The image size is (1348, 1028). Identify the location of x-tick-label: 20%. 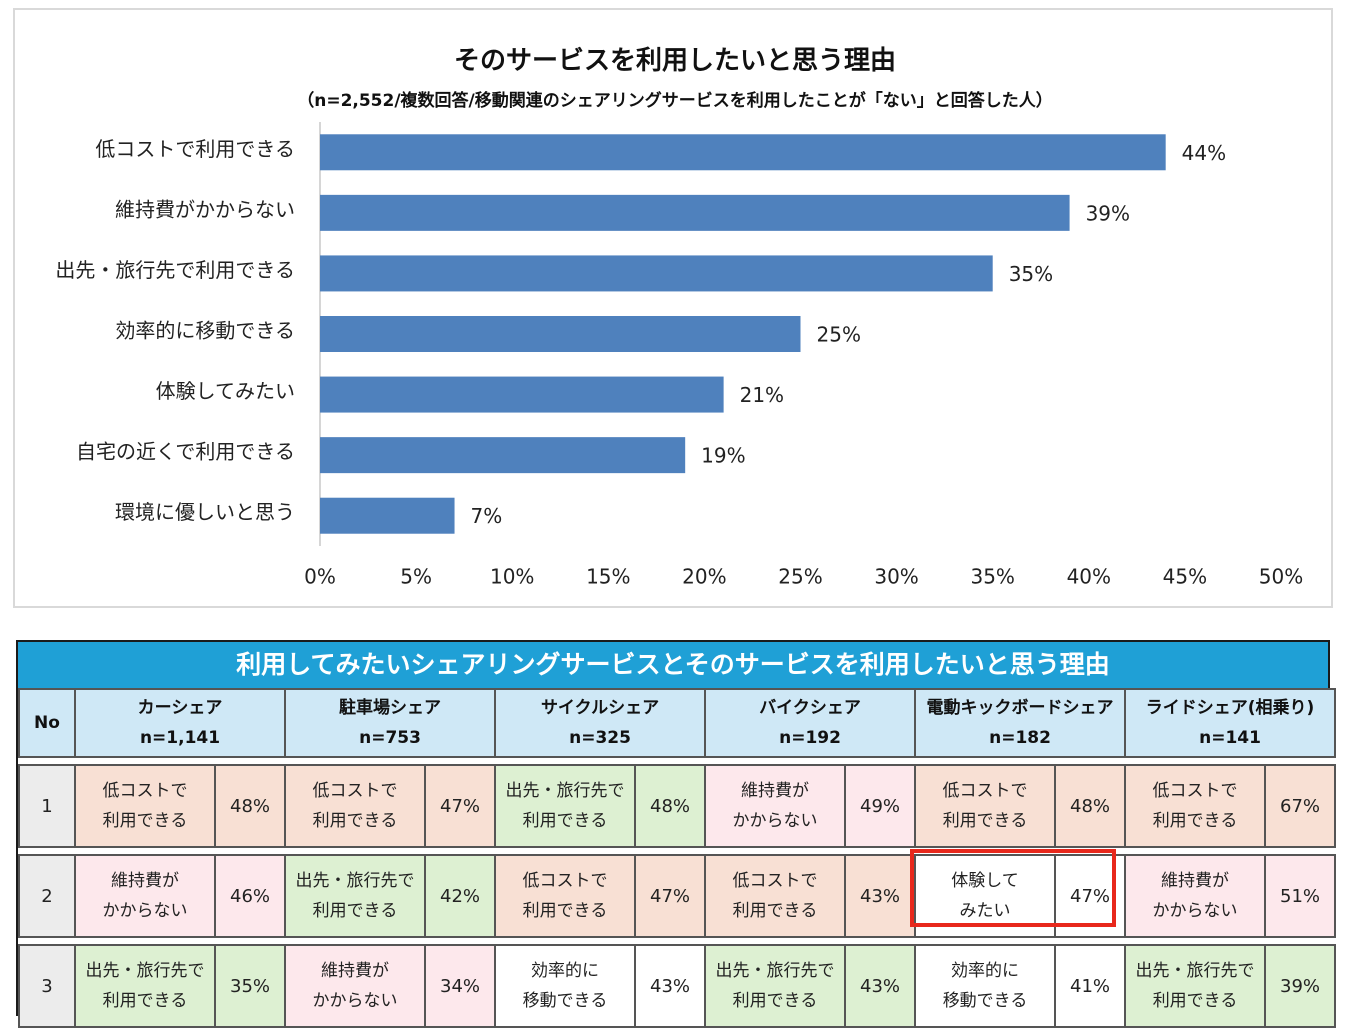
(704, 577).